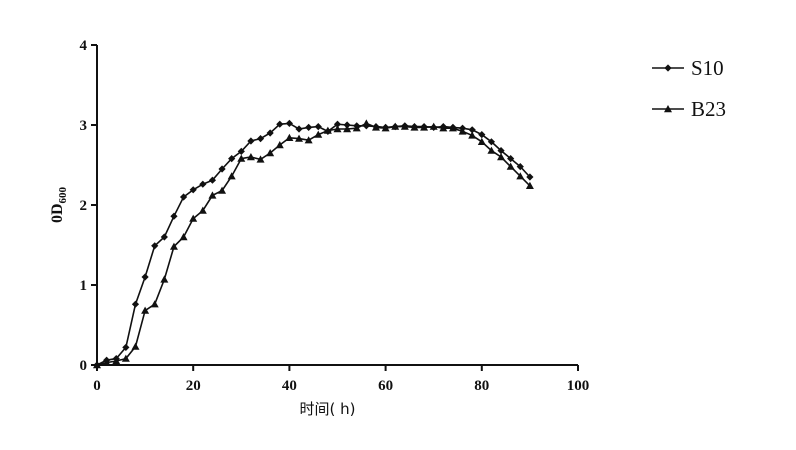  What do you see at coordinates (193, 386) in the screenshot?
I see `x-tick-label: 20` at bounding box center [193, 386].